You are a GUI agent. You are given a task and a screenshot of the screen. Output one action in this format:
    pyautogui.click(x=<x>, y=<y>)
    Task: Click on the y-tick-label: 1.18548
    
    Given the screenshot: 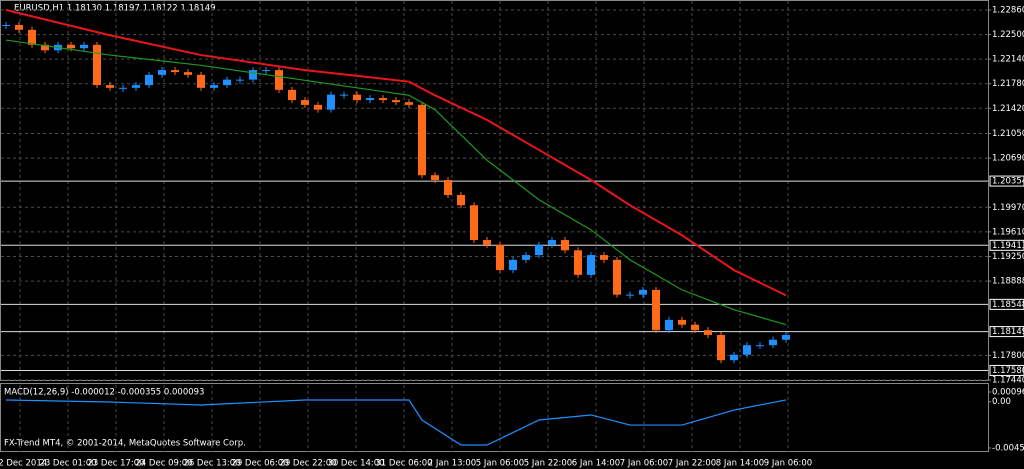 What is the action you would take?
    pyautogui.click(x=1008, y=305)
    